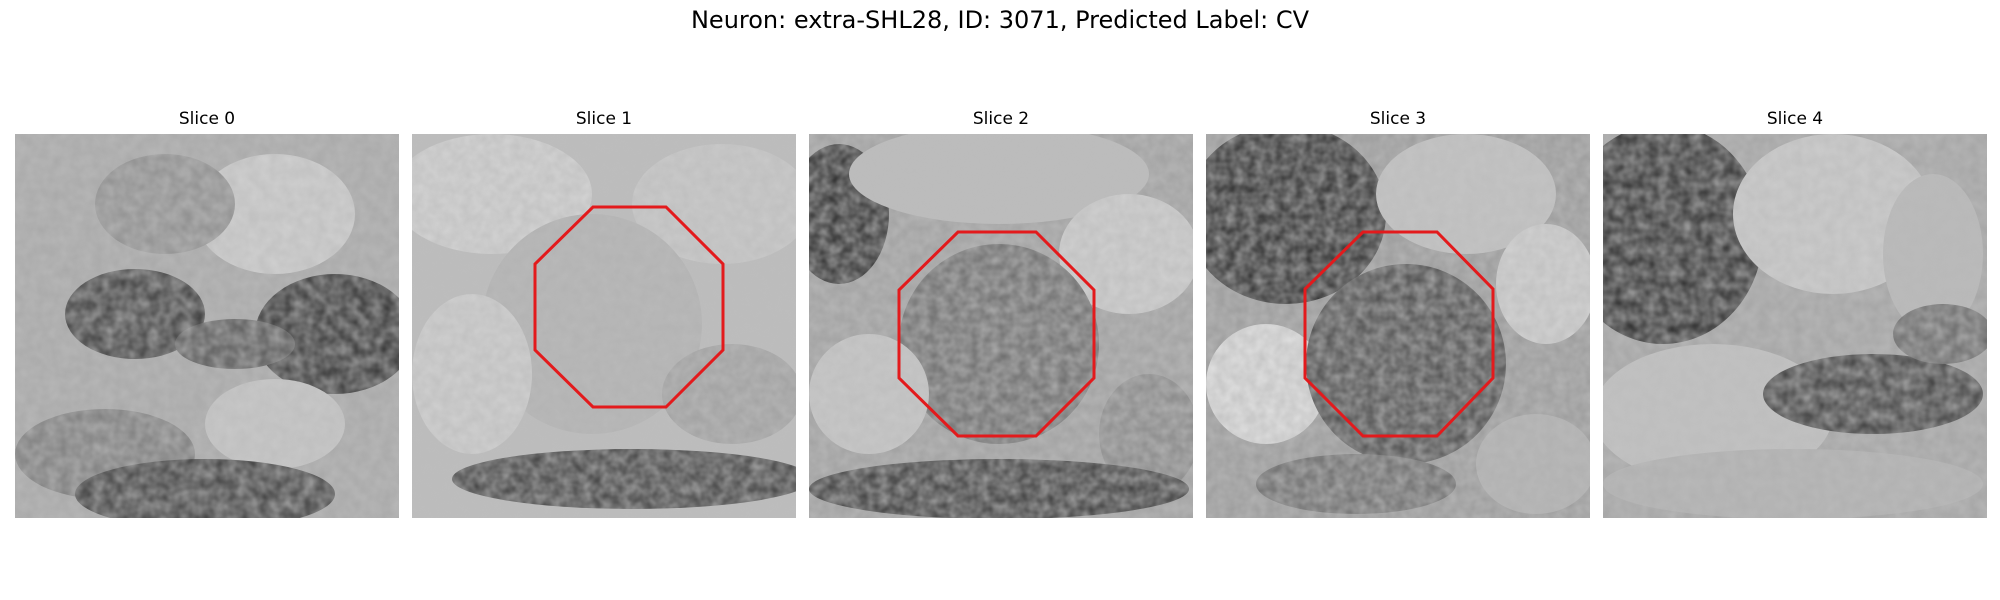 The width and height of the screenshot is (2000, 600). I want to click on panel-slice-1: Slice 1, so click(604, 313).